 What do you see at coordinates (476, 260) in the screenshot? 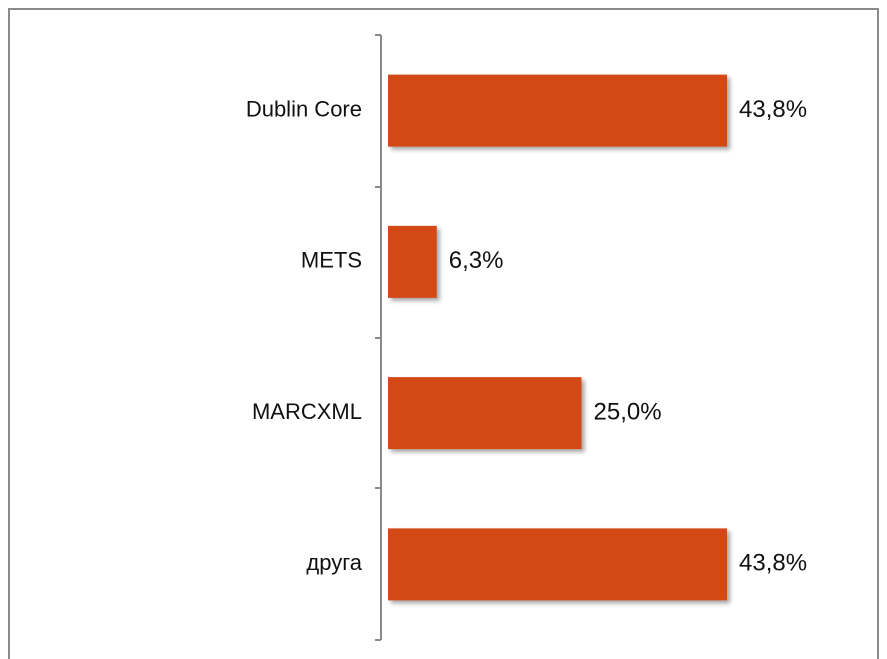
I see `data-label: 6,3%` at bounding box center [476, 260].